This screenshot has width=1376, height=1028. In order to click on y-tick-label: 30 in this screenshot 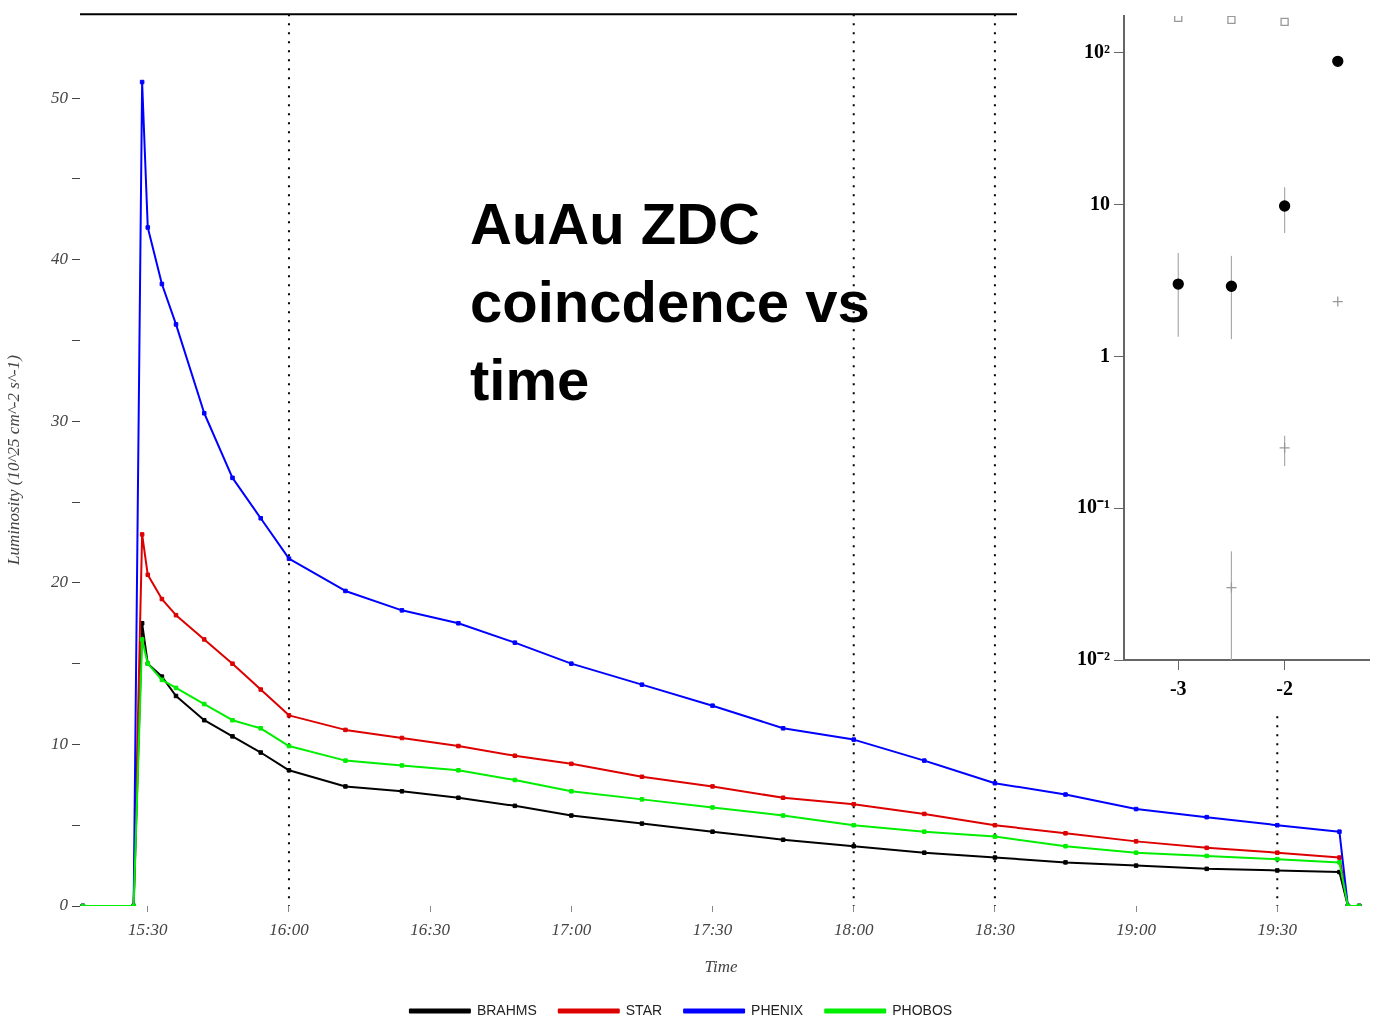, I will do `click(59, 420)`.